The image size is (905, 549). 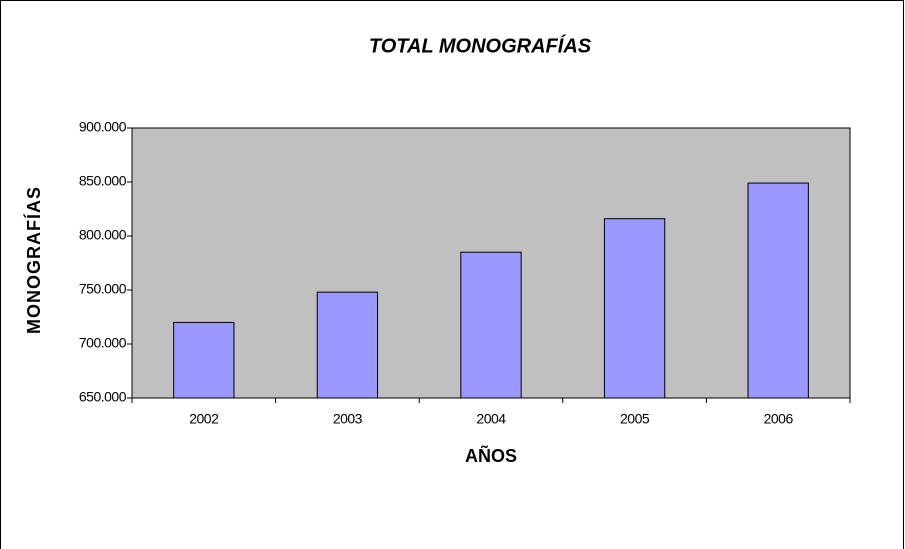 What do you see at coordinates (491, 455) in the screenshot?
I see `x-axis-label: AÑOS` at bounding box center [491, 455].